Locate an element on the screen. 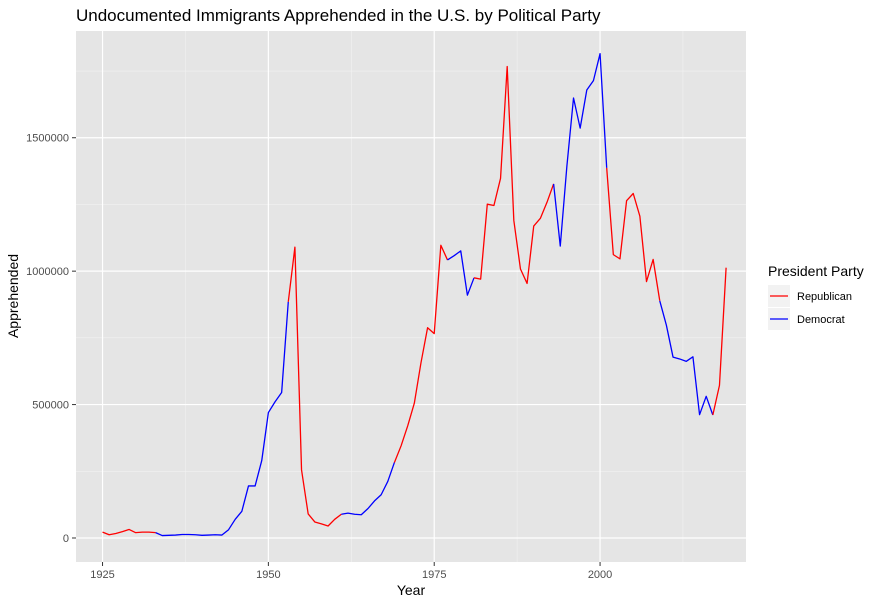 The height and width of the screenshot is (604, 883). y-tick-label: 1000000 is located at coordinates (47, 272).